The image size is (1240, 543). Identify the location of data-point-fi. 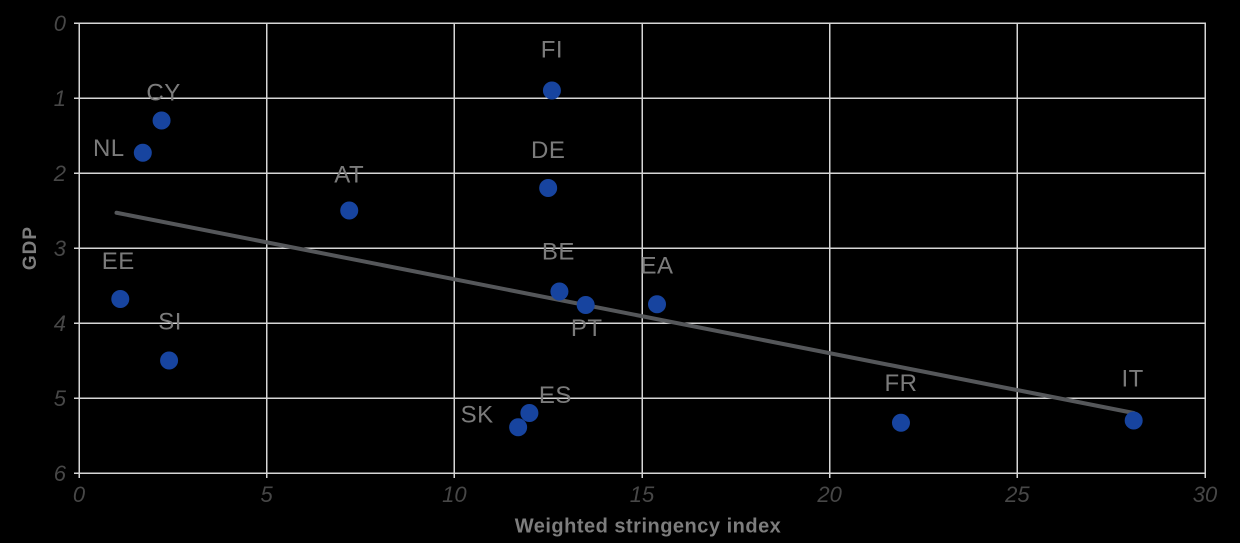
(551, 90).